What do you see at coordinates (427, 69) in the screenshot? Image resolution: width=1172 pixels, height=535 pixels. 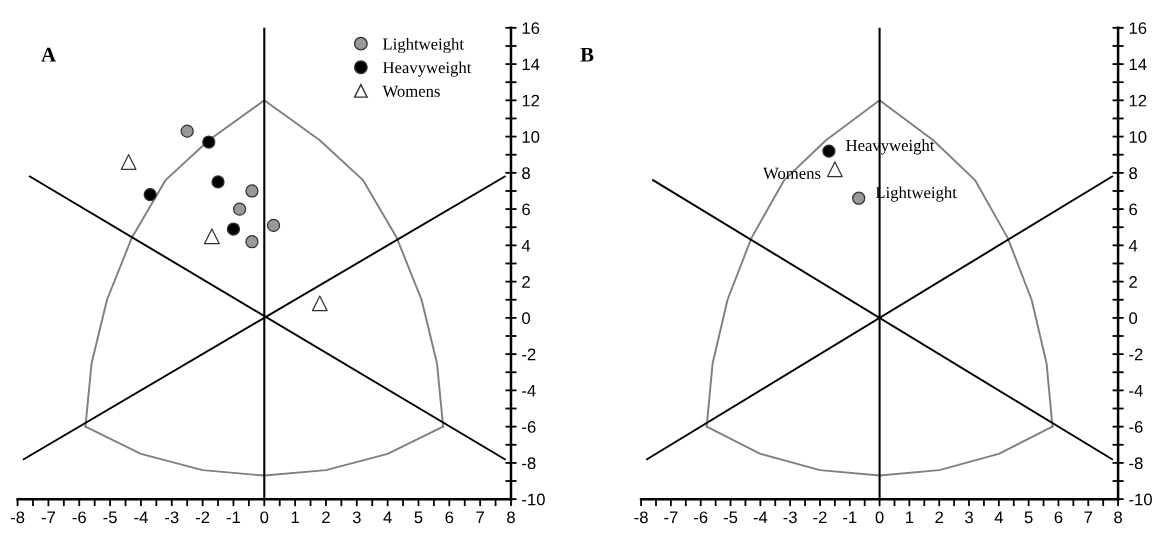 I see `legend-label: Heavyweight` at bounding box center [427, 69].